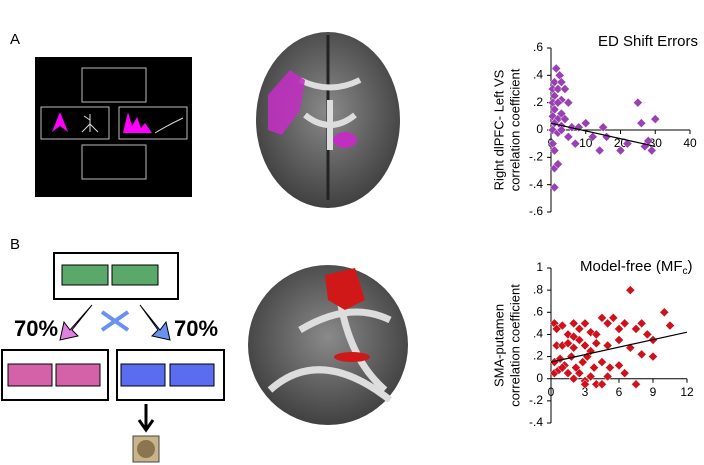 This screenshot has width=704, height=465. What do you see at coordinates (539, 267) in the screenshot?
I see `y-tick-label: 1` at bounding box center [539, 267].